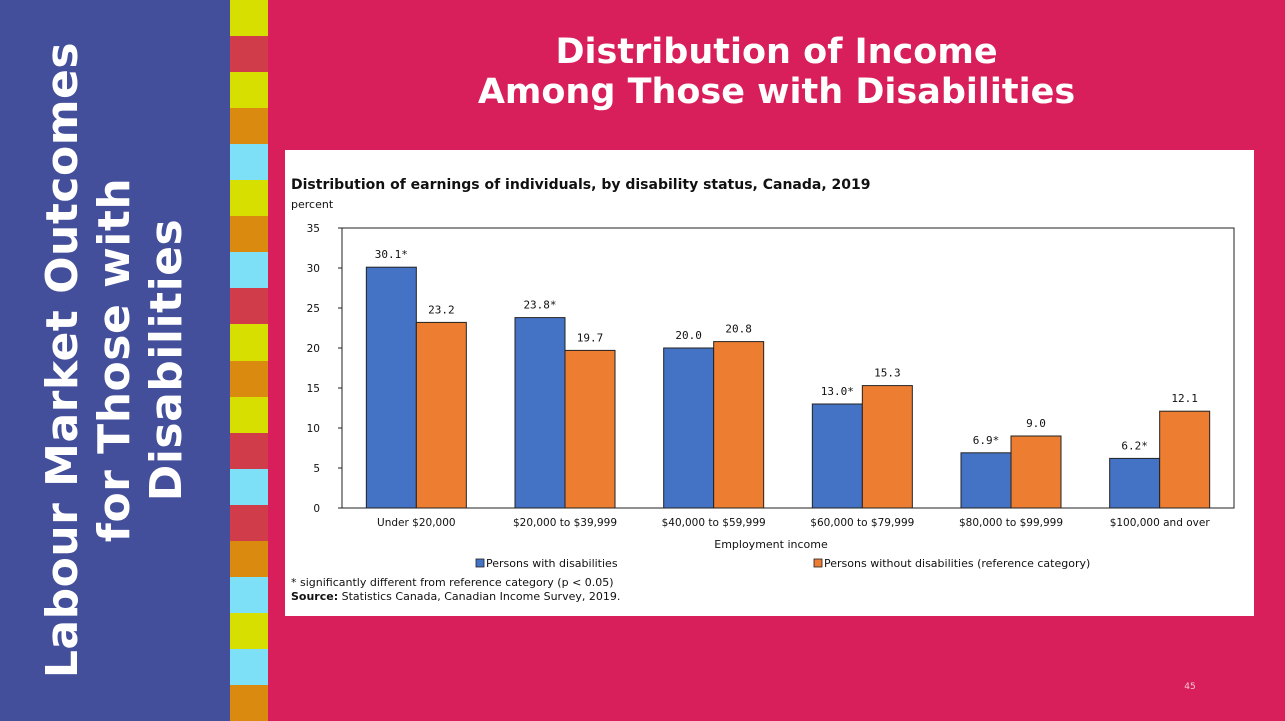 The image size is (1285, 721). What do you see at coordinates (313, 349) in the screenshot?
I see `y-tick-label: 20` at bounding box center [313, 349].